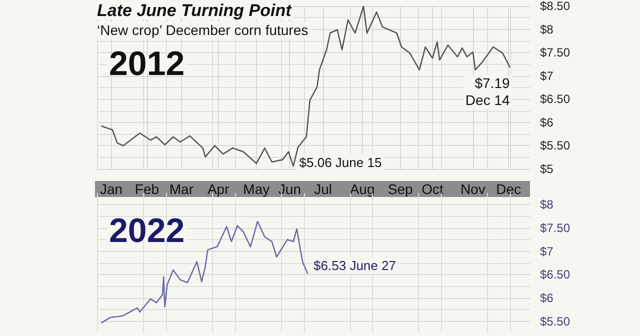 This screenshot has width=640, height=336. I want to click on x-tick-label: Aug, so click(362, 189).